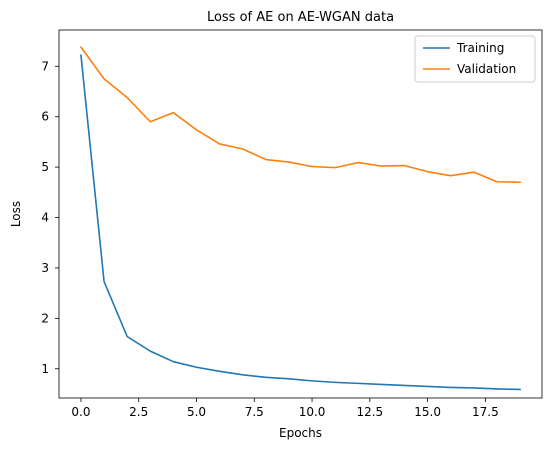 Image resolution: width=554 pixels, height=452 pixels. Describe the element at coordinates (475, 59) in the screenshot. I see `legend: Training Validation` at that location.